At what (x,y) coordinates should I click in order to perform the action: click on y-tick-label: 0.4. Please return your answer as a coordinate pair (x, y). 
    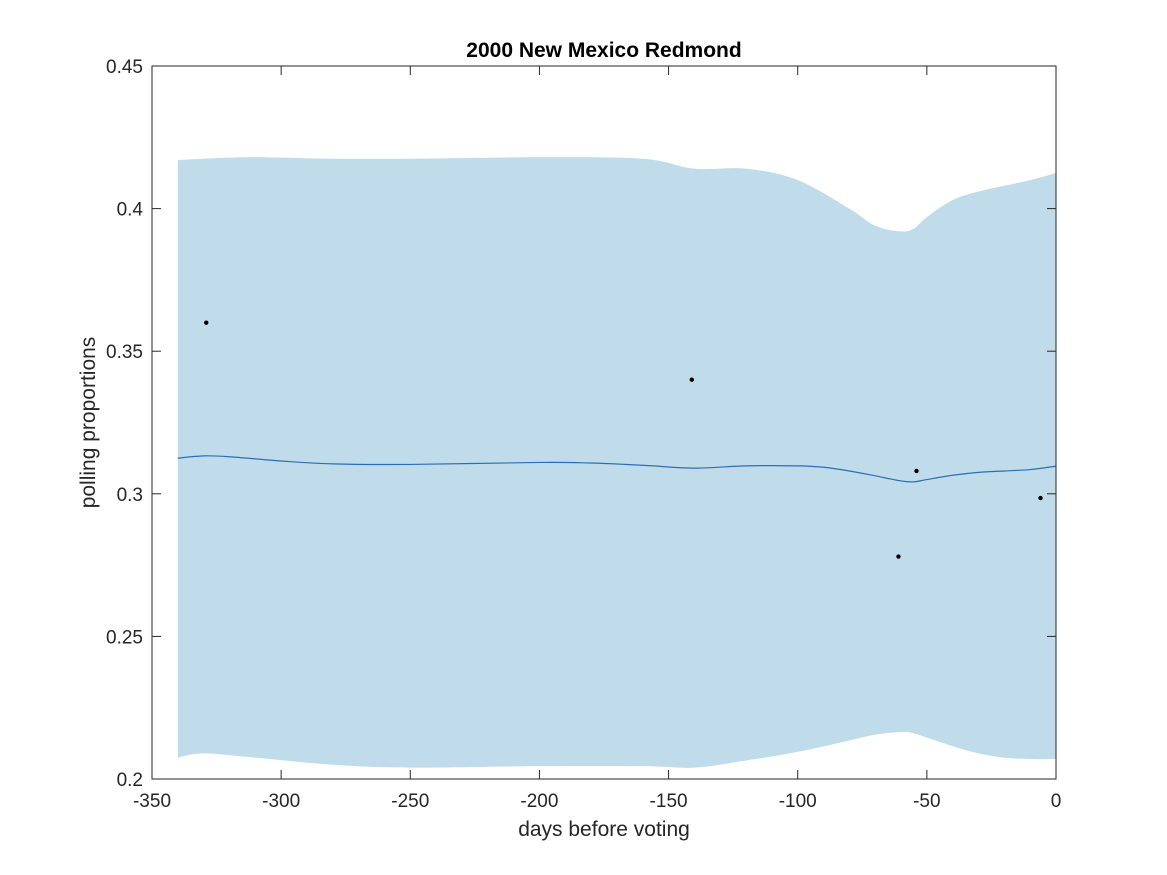
    Looking at the image, I should click on (130, 210).